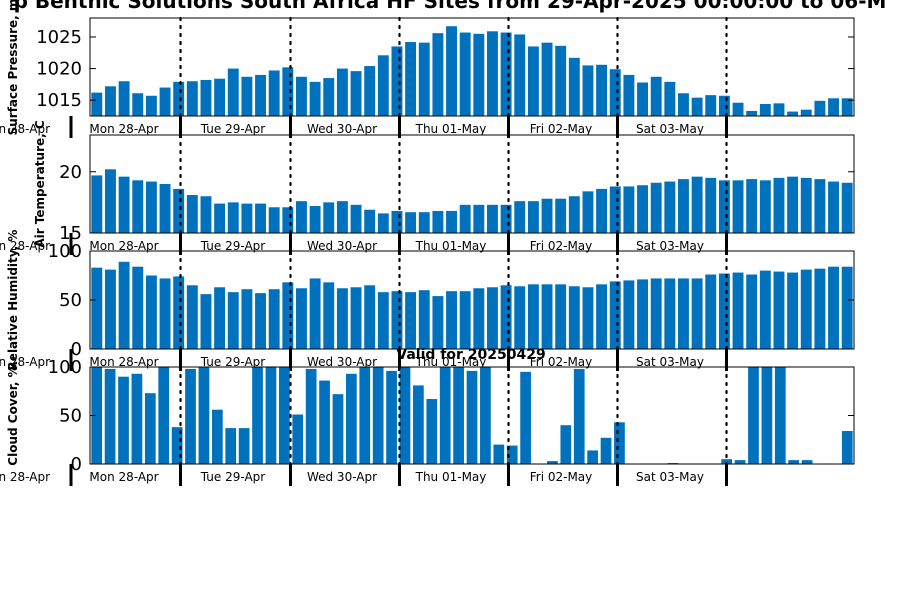 The image size is (900, 600). Describe the element at coordinates (342, 477) in the screenshot. I see `day-label: Wed 30-Apr` at that location.